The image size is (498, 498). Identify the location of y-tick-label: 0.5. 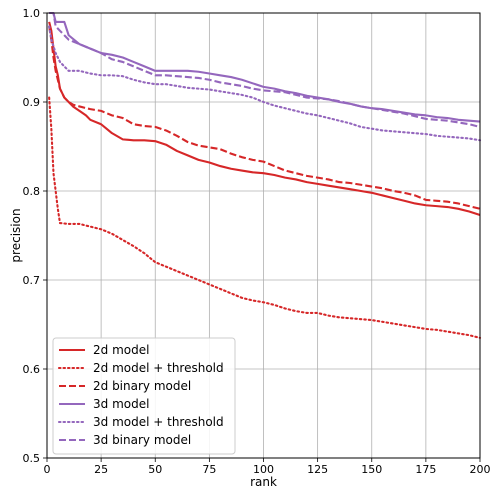
(32, 458).